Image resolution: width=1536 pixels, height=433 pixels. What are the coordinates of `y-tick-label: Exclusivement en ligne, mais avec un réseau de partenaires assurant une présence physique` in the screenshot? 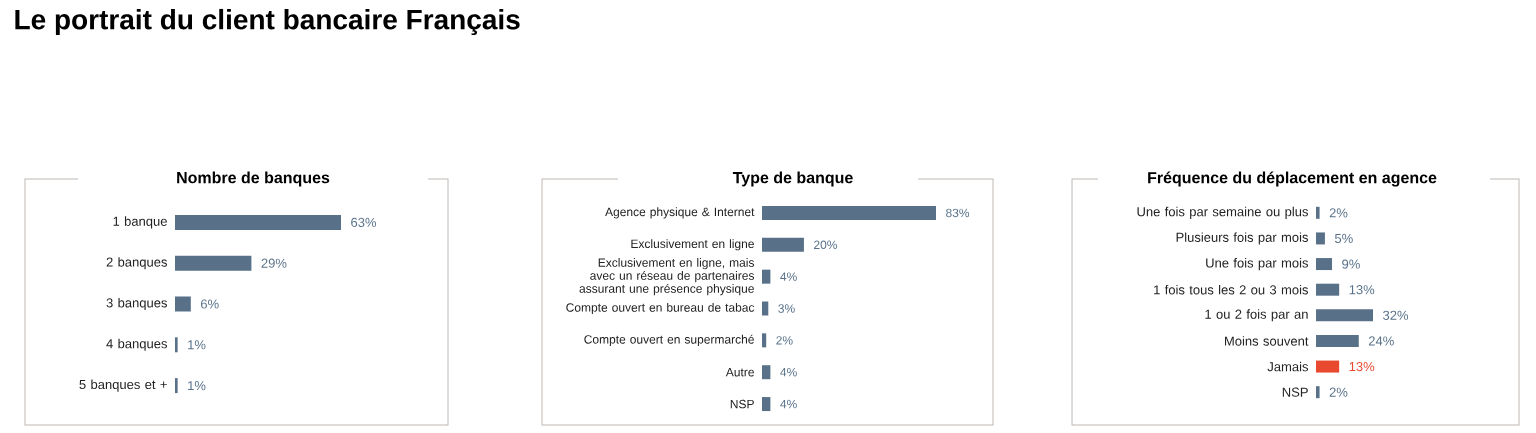 It's located at (667, 277).